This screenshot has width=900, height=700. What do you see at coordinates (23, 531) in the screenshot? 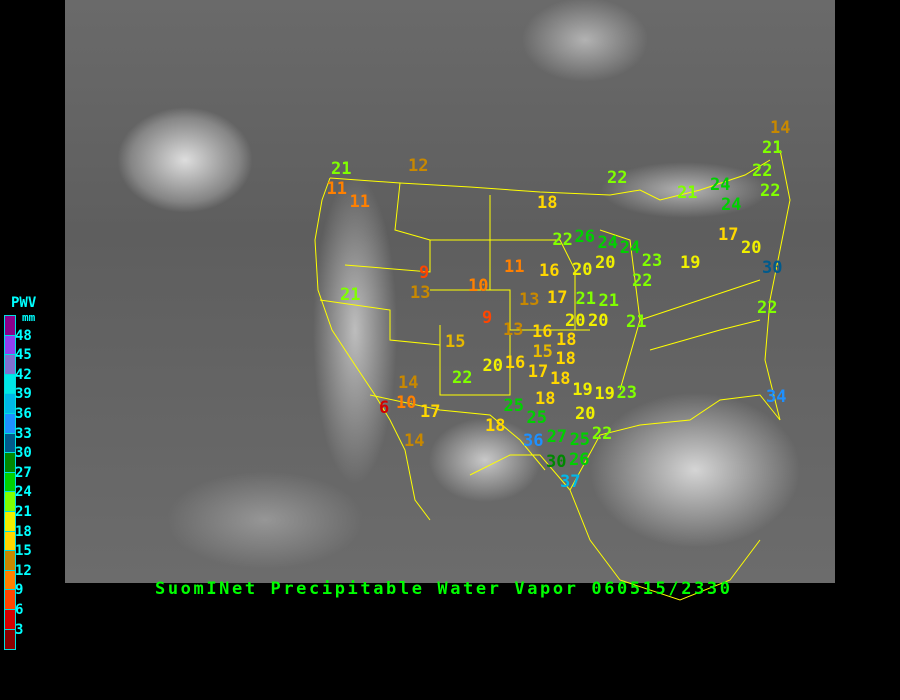
I see `legend-label: 18` at bounding box center [23, 531].